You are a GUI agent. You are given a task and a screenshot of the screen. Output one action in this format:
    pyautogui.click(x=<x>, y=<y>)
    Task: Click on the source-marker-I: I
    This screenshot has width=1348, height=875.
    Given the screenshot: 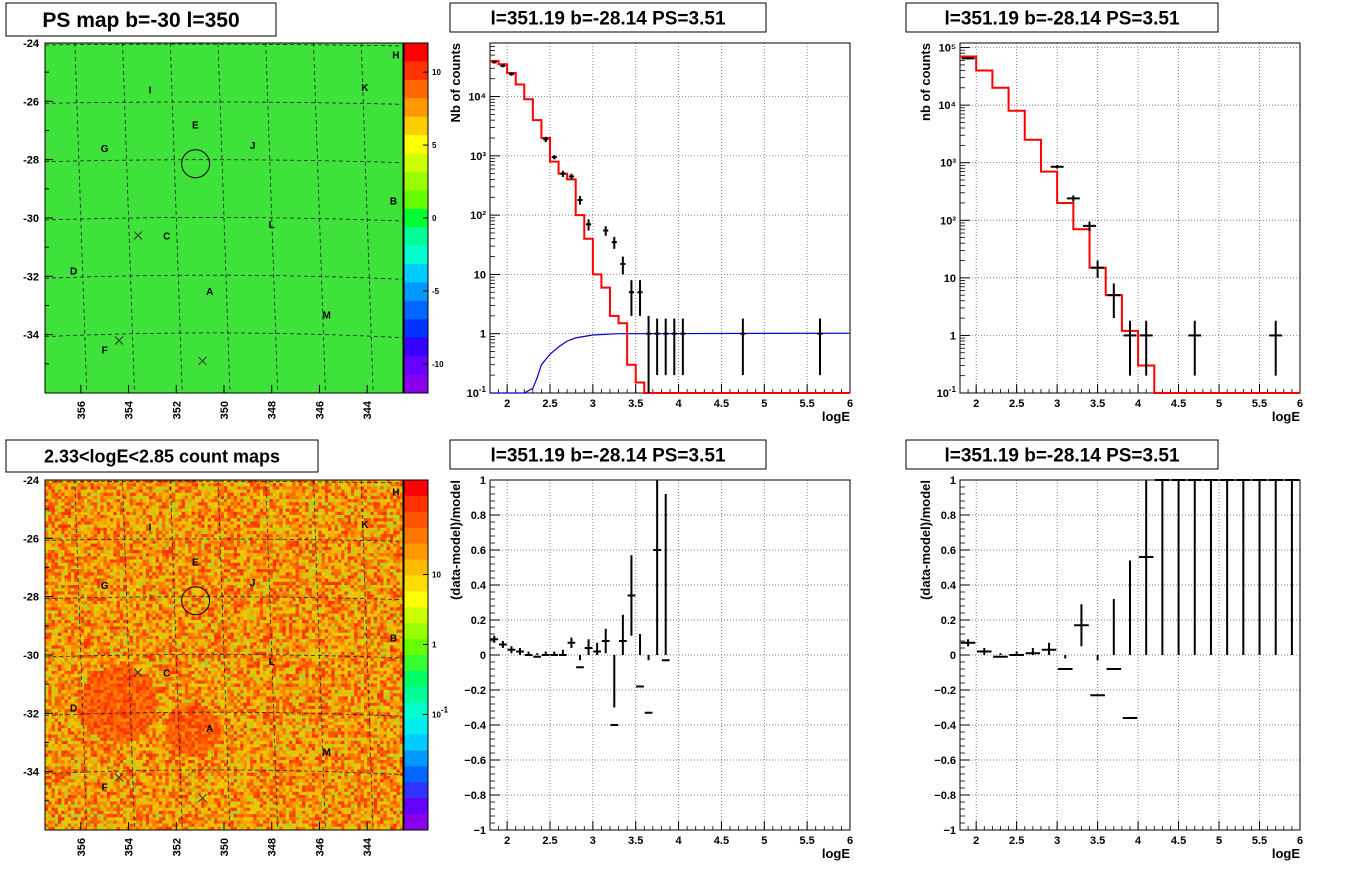 What is the action you would take?
    pyautogui.click(x=150, y=91)
    